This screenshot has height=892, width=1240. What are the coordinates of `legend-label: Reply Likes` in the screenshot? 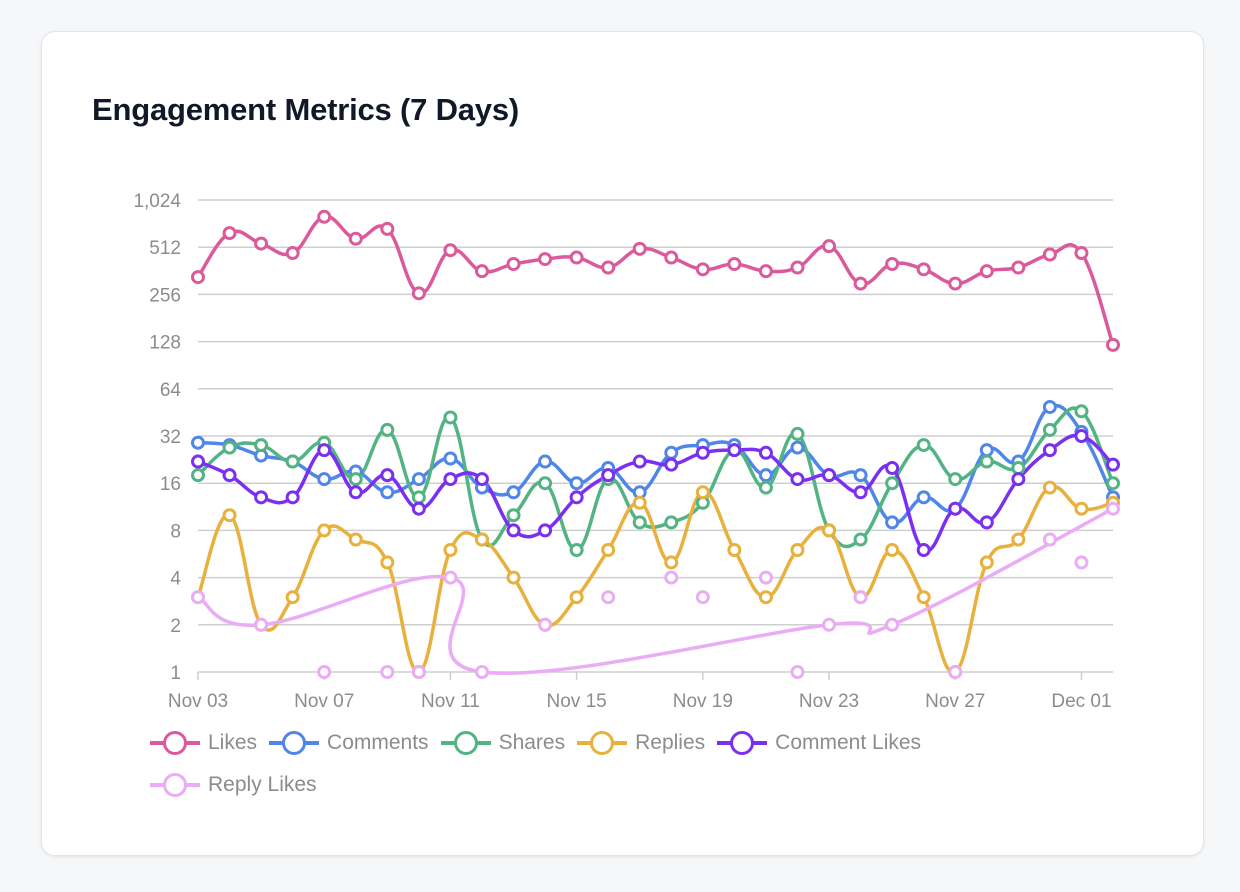 It's located at (262, 784).